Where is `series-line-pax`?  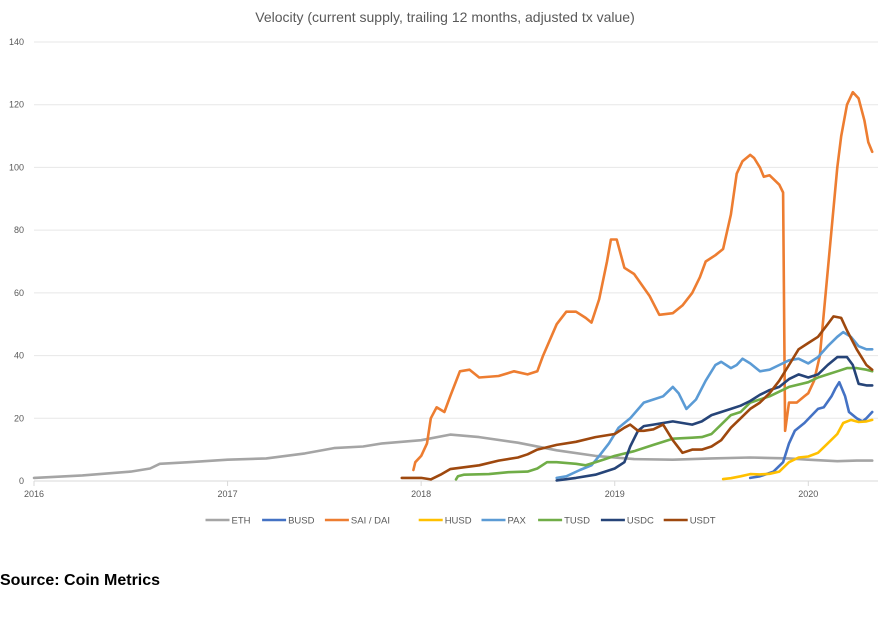
series-line-pax is located at coordinates (714, 405).